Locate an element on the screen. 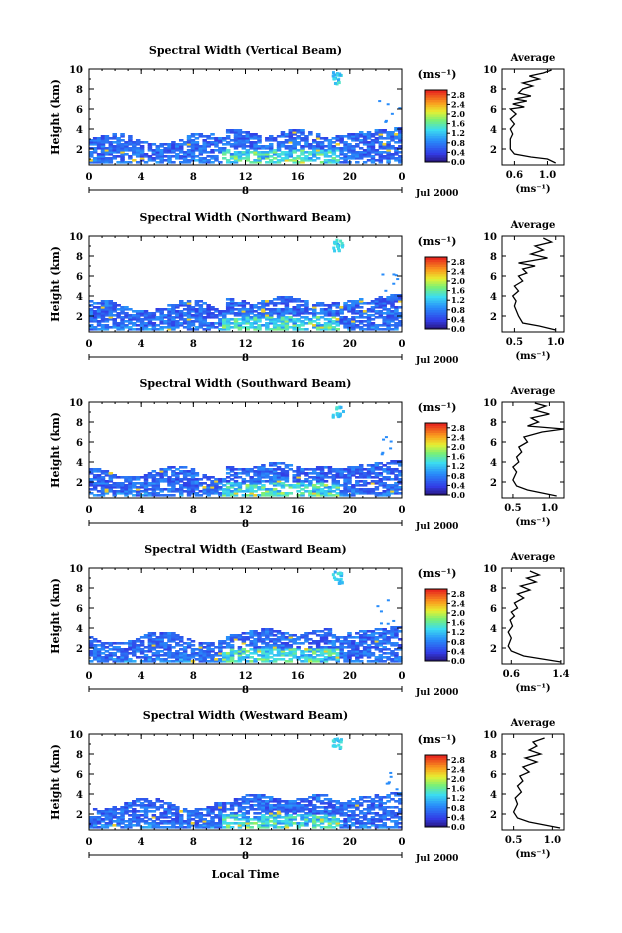 The height and width of the screenshot is (933, 622). y-tick-label: 2 is located at coordinates (79, 483).